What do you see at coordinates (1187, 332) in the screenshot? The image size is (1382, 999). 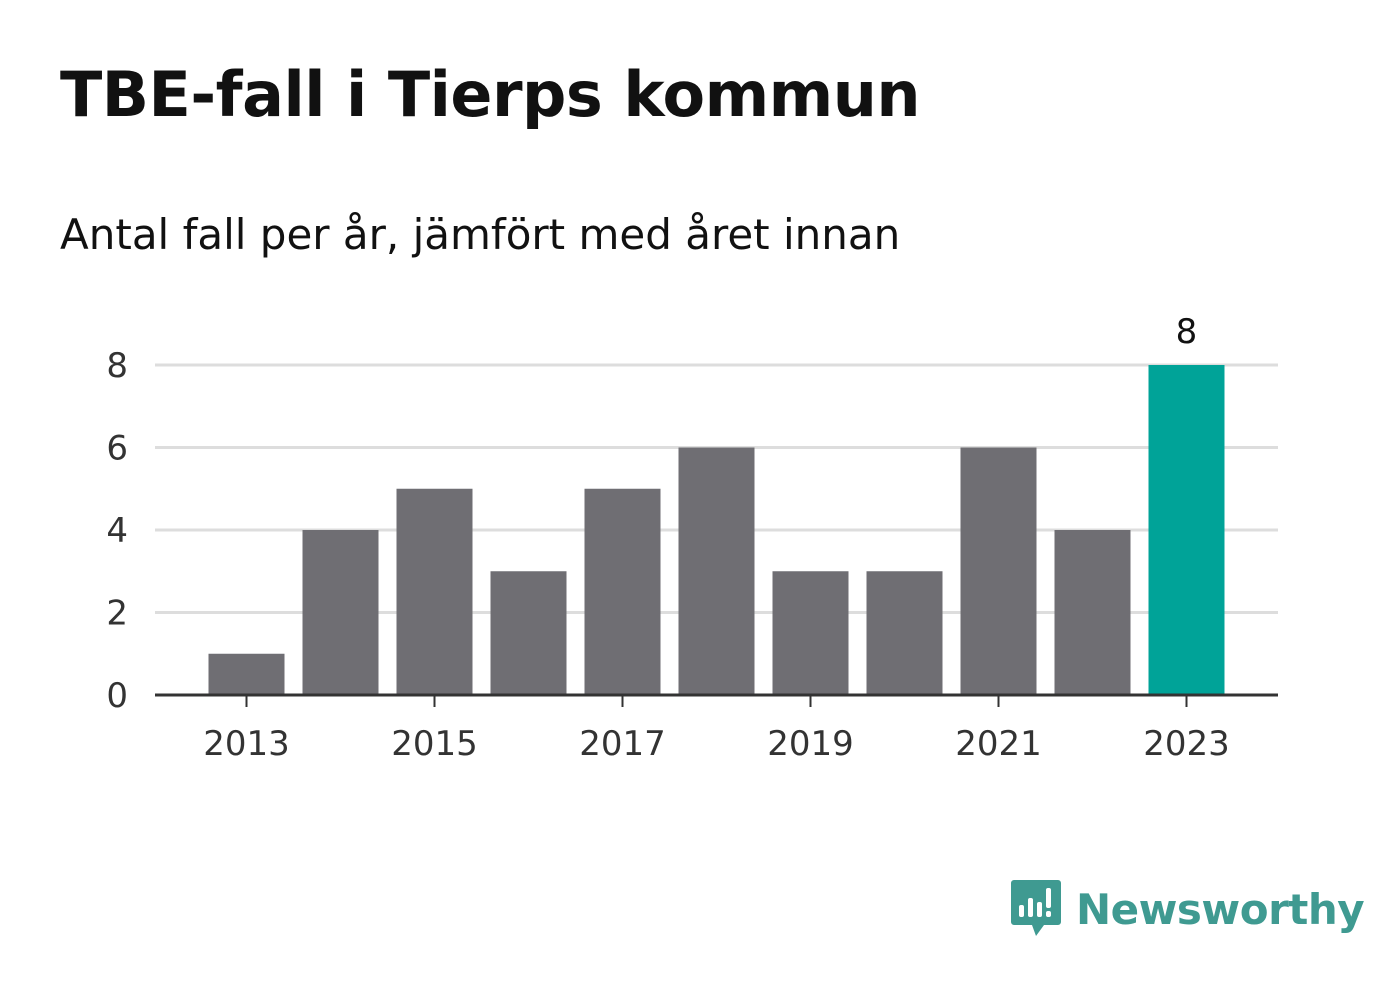 I see `data-label: 8` at bounding box center [1187, 332].